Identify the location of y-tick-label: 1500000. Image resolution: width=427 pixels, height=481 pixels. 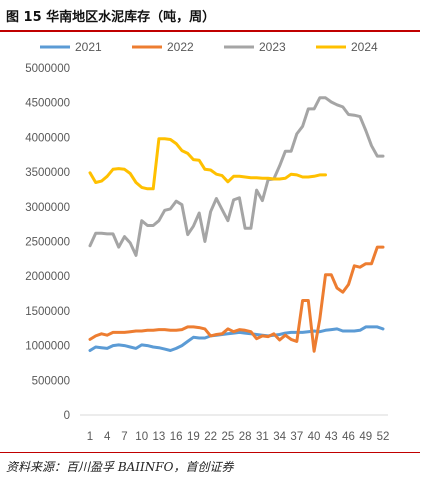
(47, 312).